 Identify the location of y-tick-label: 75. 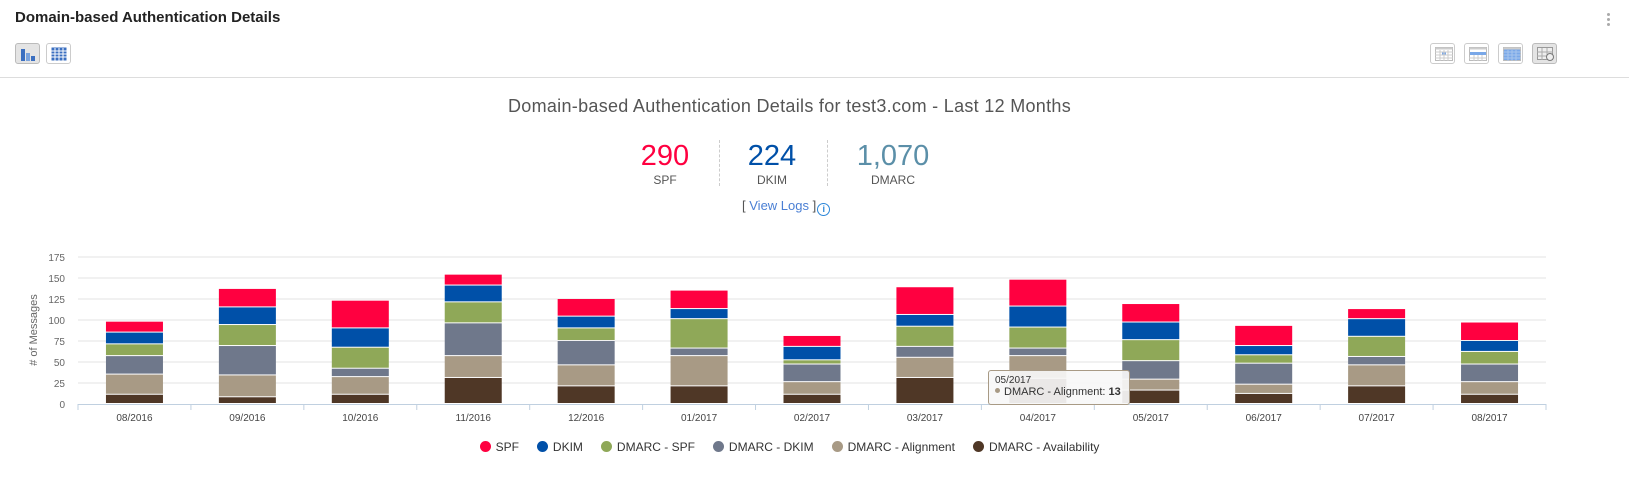
(60, 342).